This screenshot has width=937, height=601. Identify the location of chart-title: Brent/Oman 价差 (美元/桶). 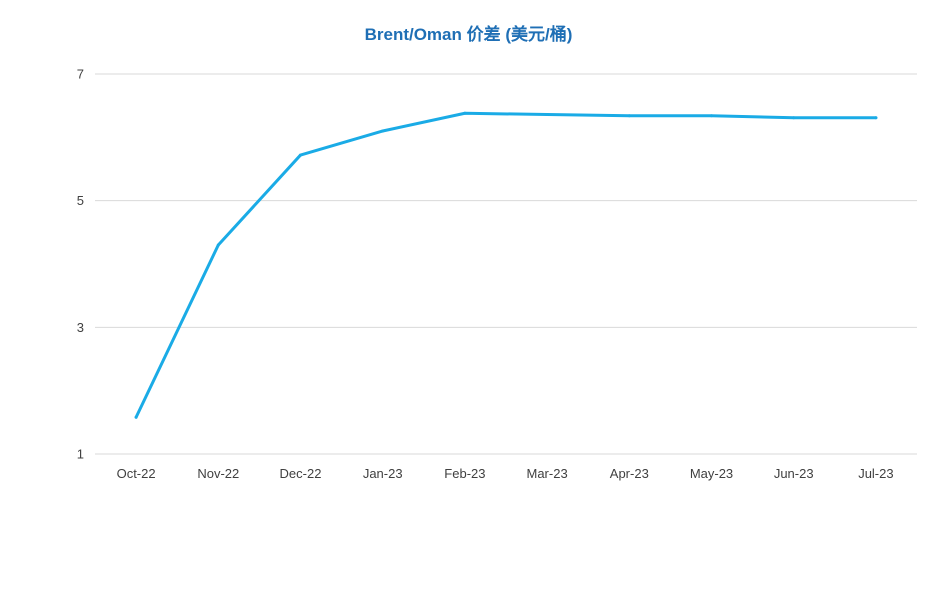
(468, 34).